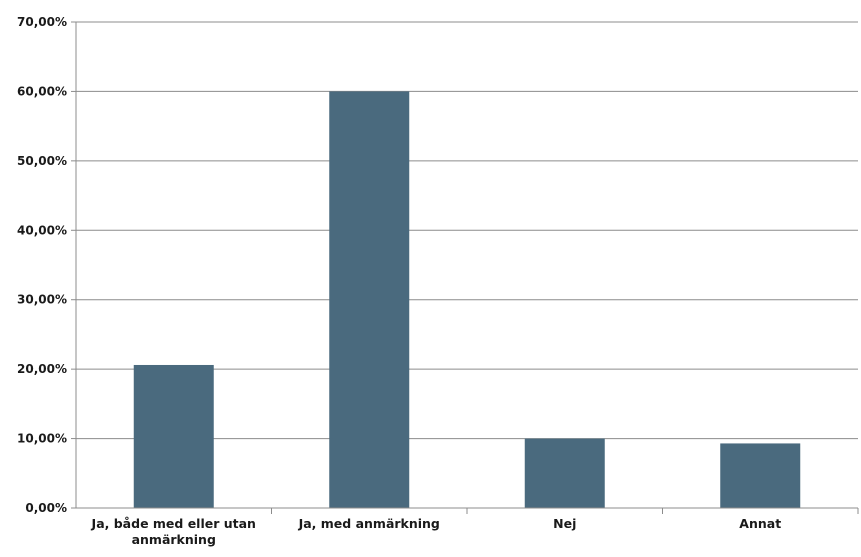 Image resolution: width=861 pixels, height=557 pixels. Describe the element at coordinates (760, 523) in the screenshot. I see `x-category-label: Annat` at that location.